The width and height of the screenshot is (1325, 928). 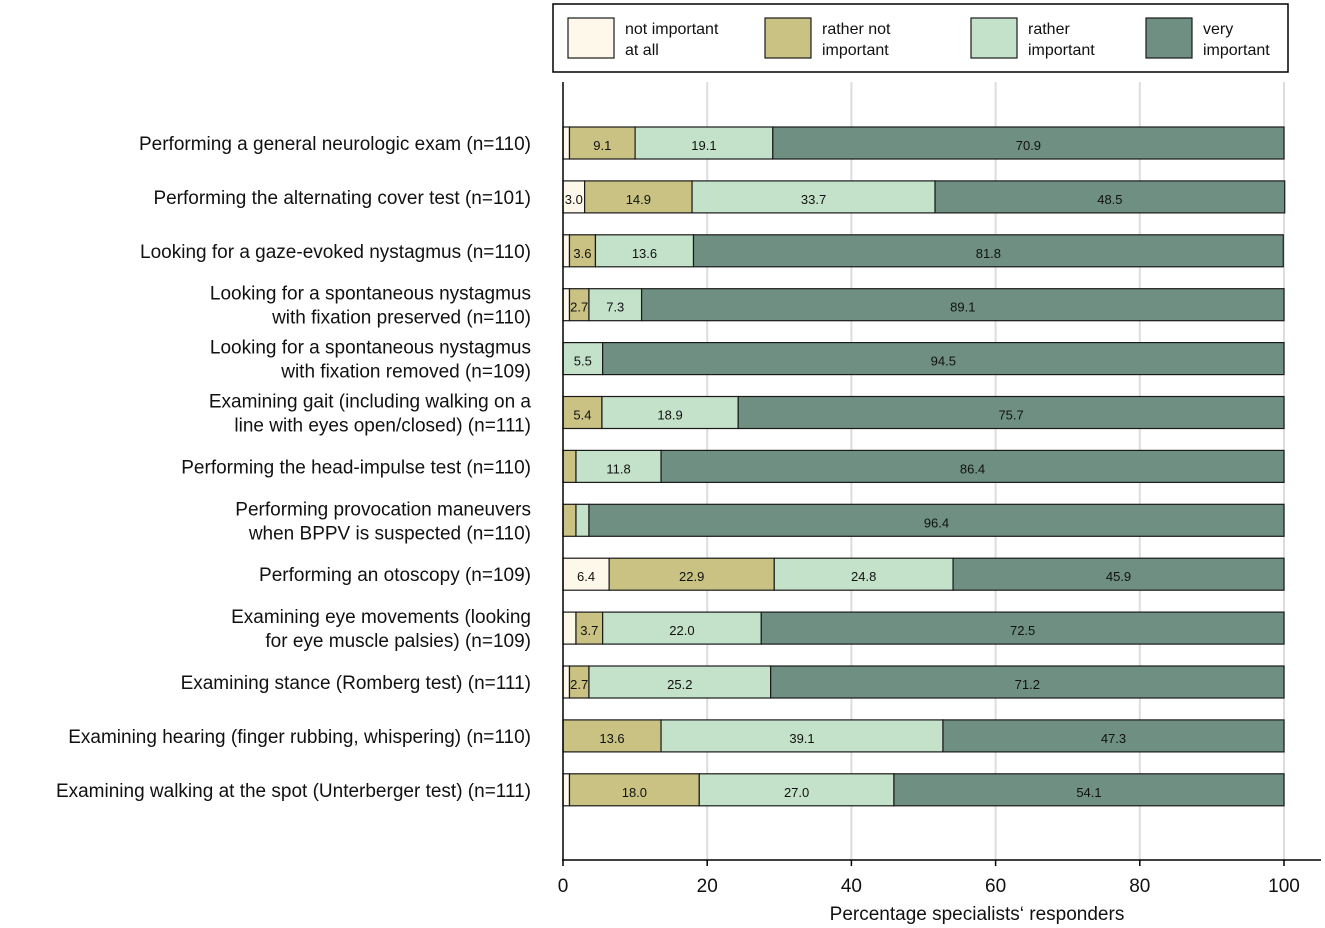 I want to click on category-label: Looking for a spontaneous nystagmus, so click(x=370, y=294).